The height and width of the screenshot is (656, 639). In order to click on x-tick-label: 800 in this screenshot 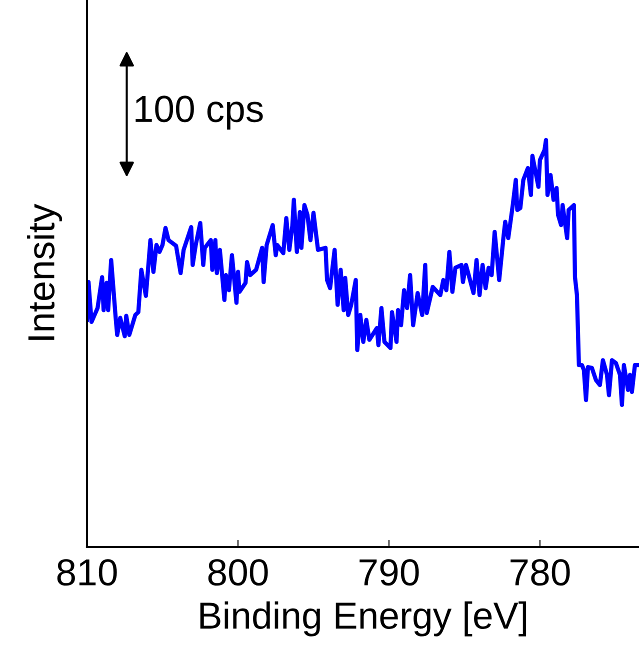, I will do `click(238, 572)`.